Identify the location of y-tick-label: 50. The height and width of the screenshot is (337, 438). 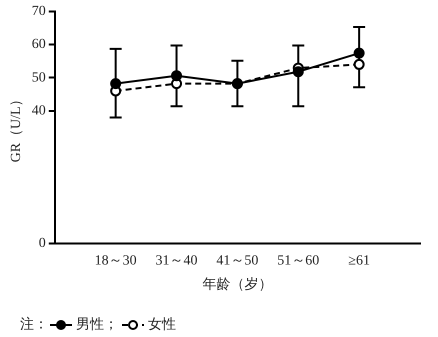
(39, 78).